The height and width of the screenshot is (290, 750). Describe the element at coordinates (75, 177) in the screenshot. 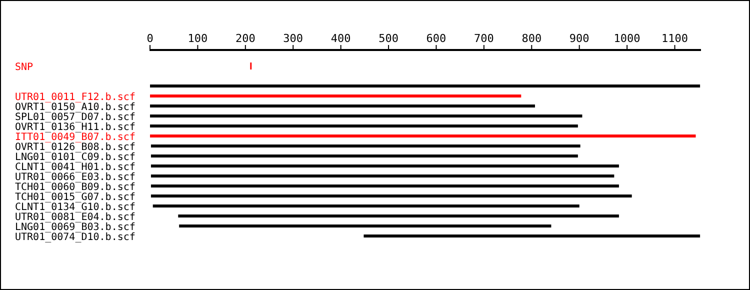

I see `y-tick-label: UTR01_0066_E03.b.scf` at that location.